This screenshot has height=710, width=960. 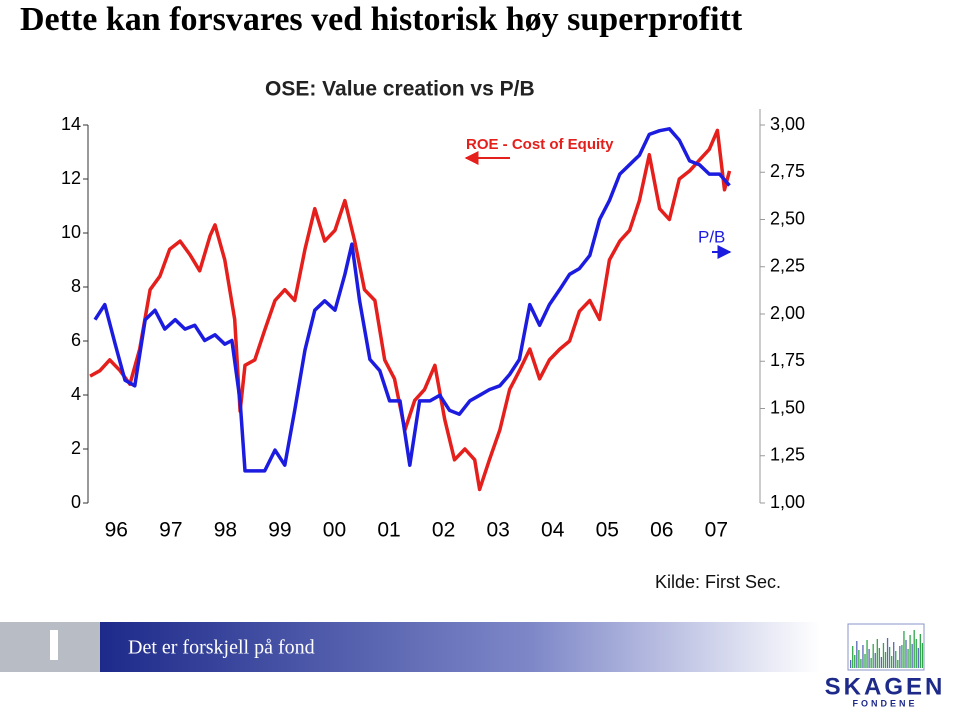 I want to click on logo-sub: FONDENE, so click(x=884, y=703).